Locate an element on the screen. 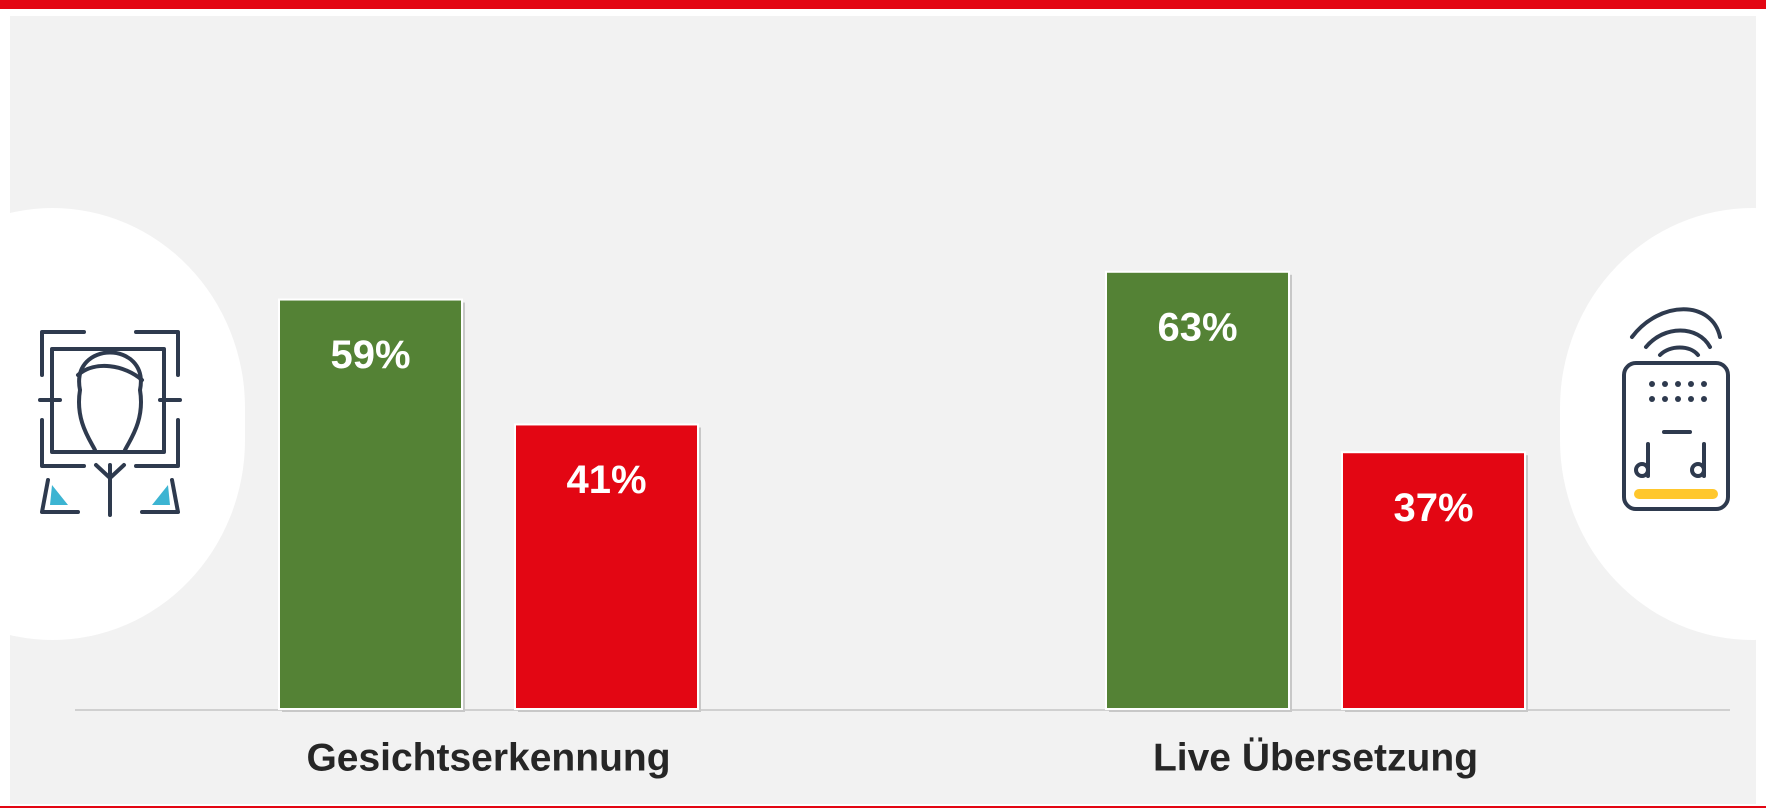  speaker-accent is located at coordinates (1676, 494).